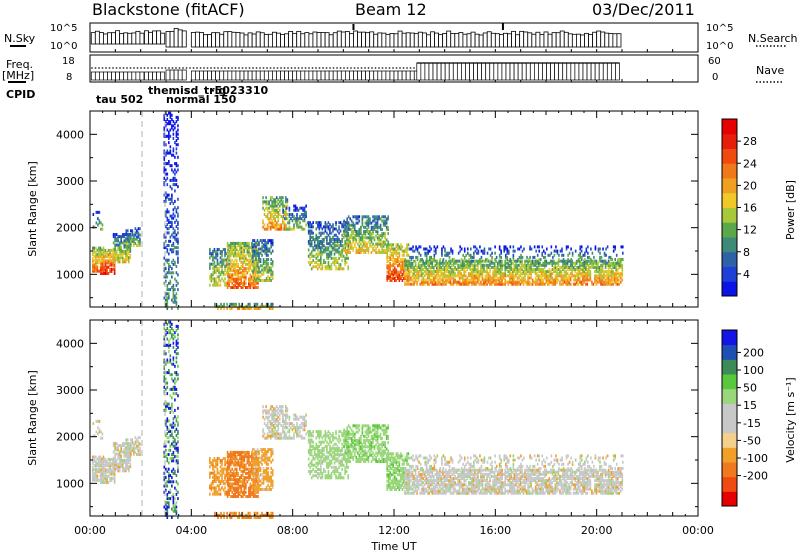 The height and width of the screenshot is (554, 800). What do you see at coordinates (394, 37) in the screenshot?
I see `noise-bars` at bounding box center [394, 37].